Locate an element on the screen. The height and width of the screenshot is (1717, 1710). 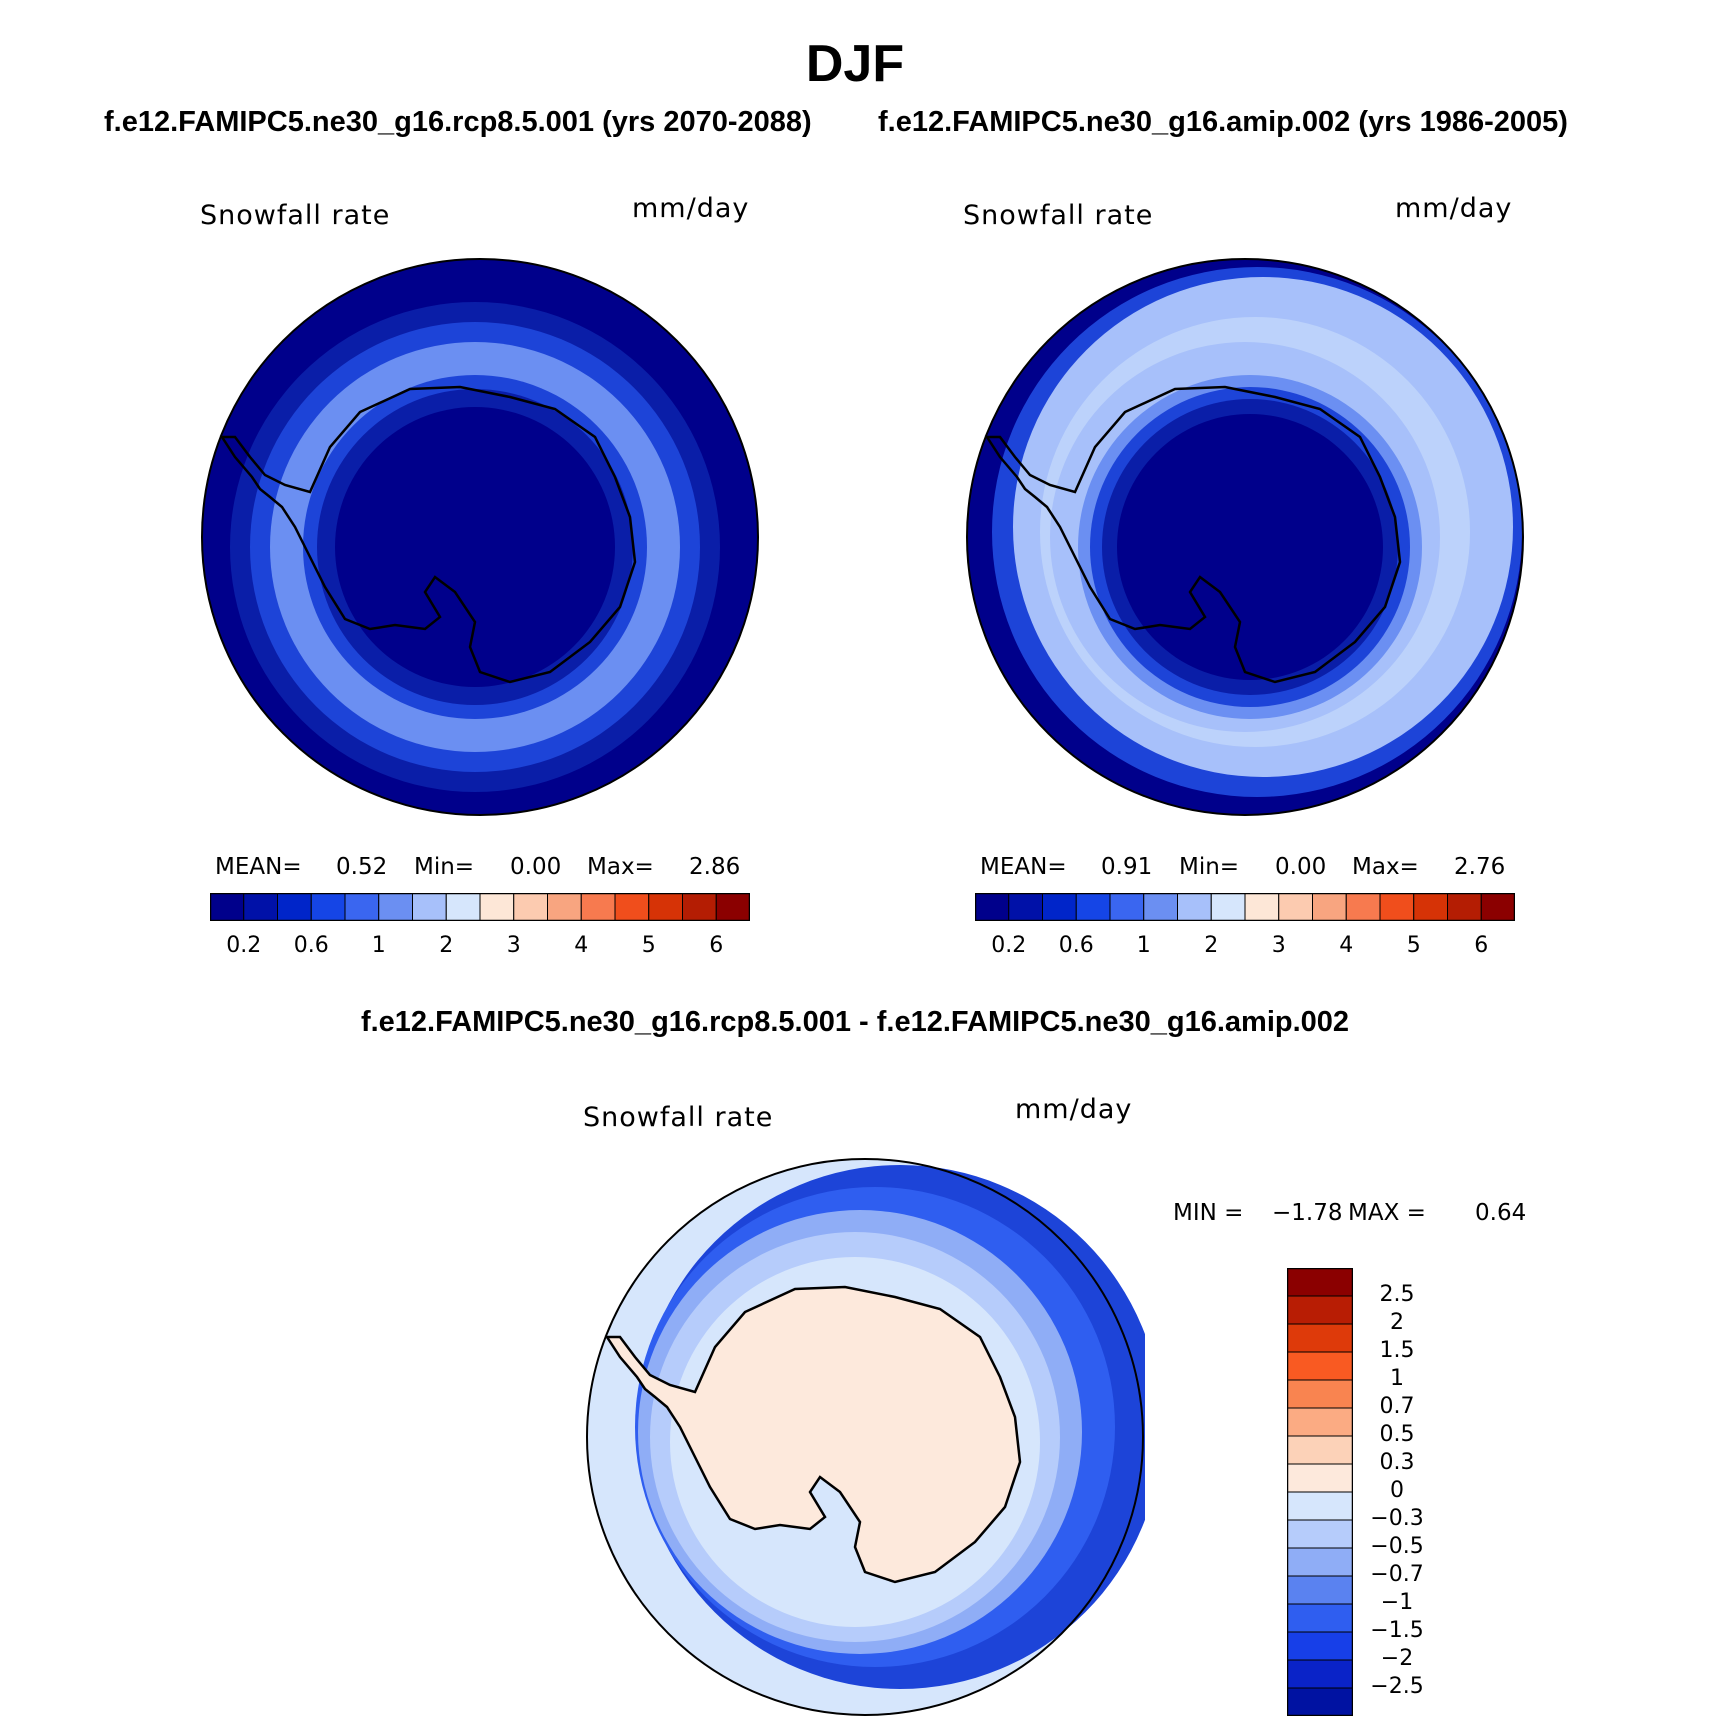
difference-max-value: 0.64 is located at coordinates (1501, 1213).